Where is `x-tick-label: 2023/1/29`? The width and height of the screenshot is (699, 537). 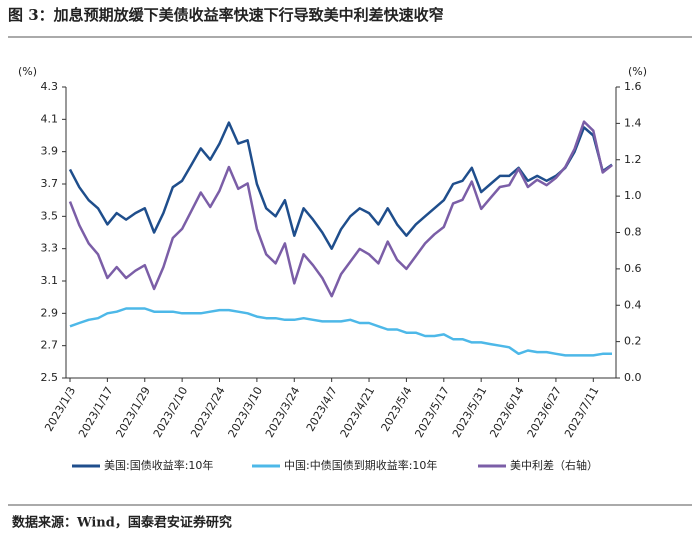 x-tick-label: 2023/1/29 is located at coordinates (132, 412).